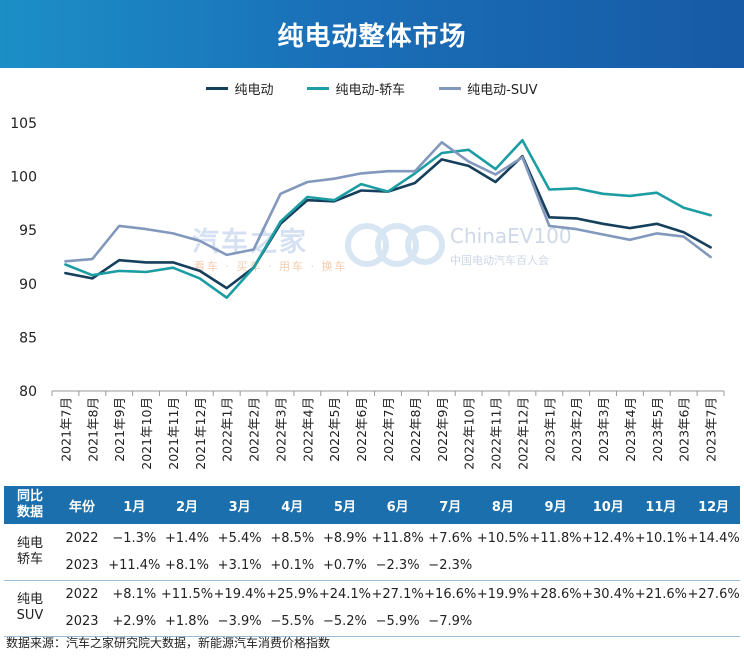 The height and width of the screenshot is (660, 744). Describe the element at coordinates (713, 594) in the screenshot. I see `table-value-cell: +27.6%` at that location.